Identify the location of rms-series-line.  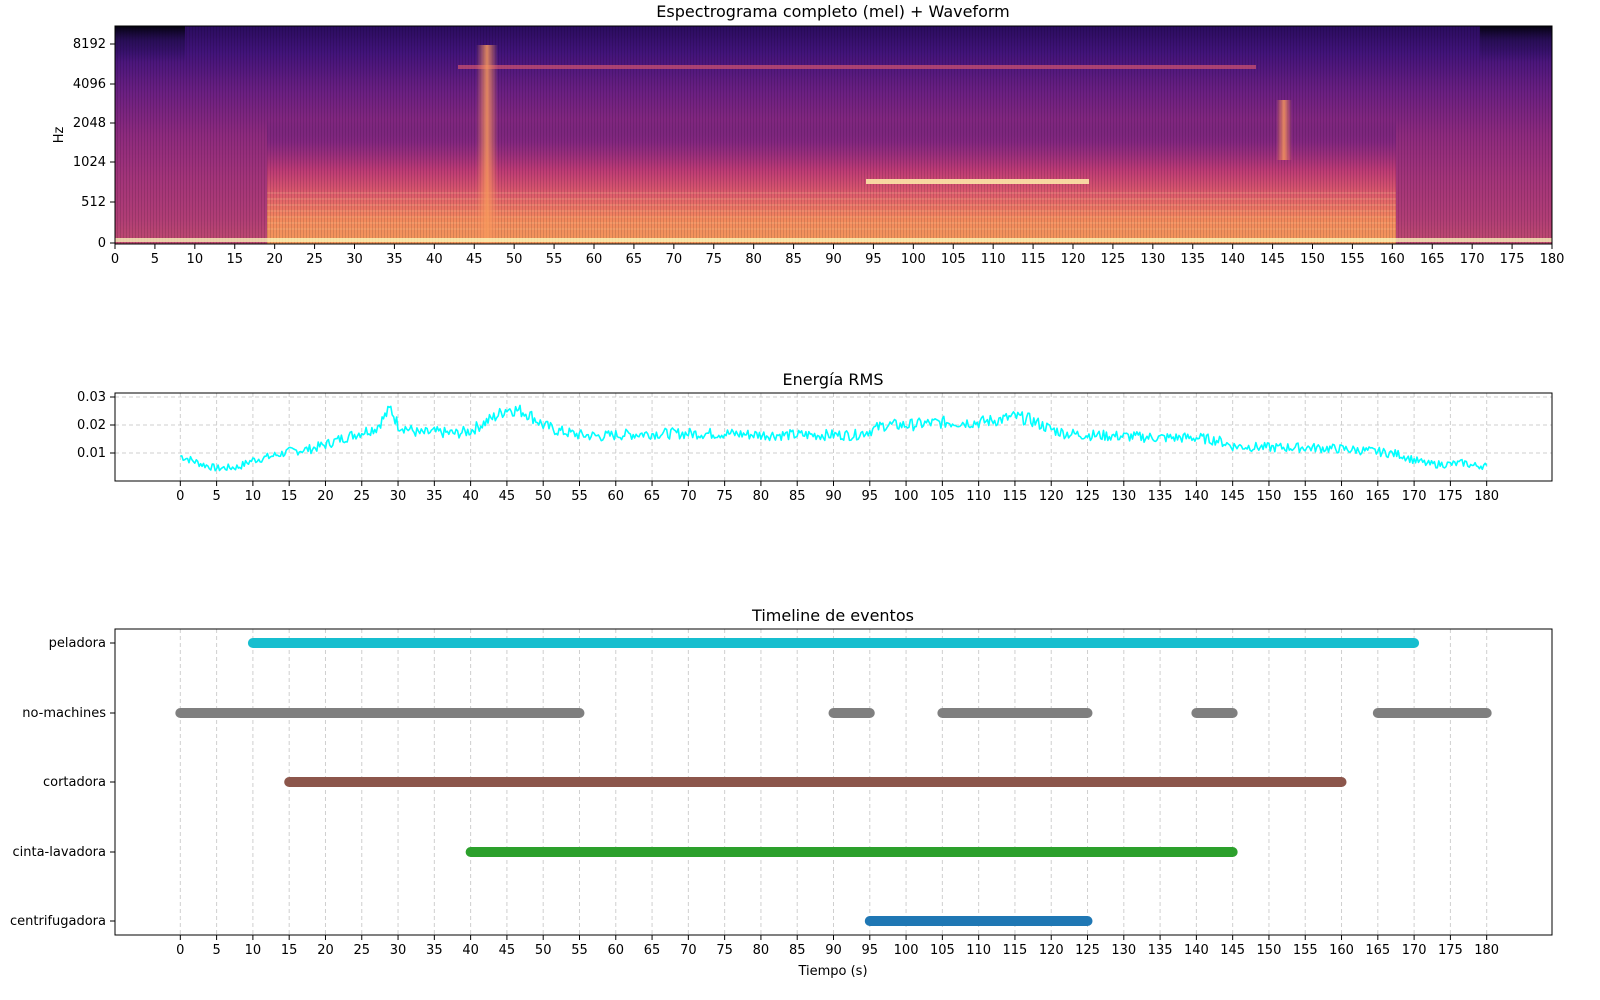
(834, 438).